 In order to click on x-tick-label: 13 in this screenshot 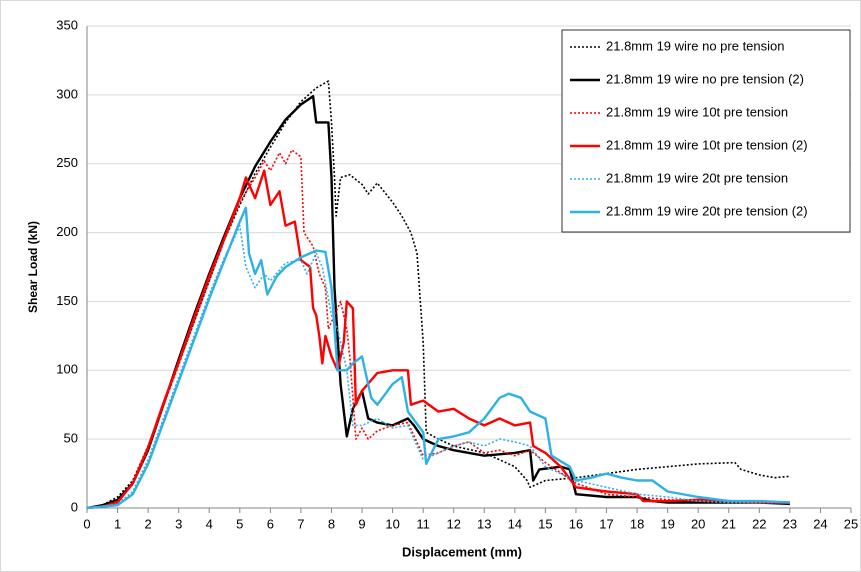, I will do `click(484, 523)`.